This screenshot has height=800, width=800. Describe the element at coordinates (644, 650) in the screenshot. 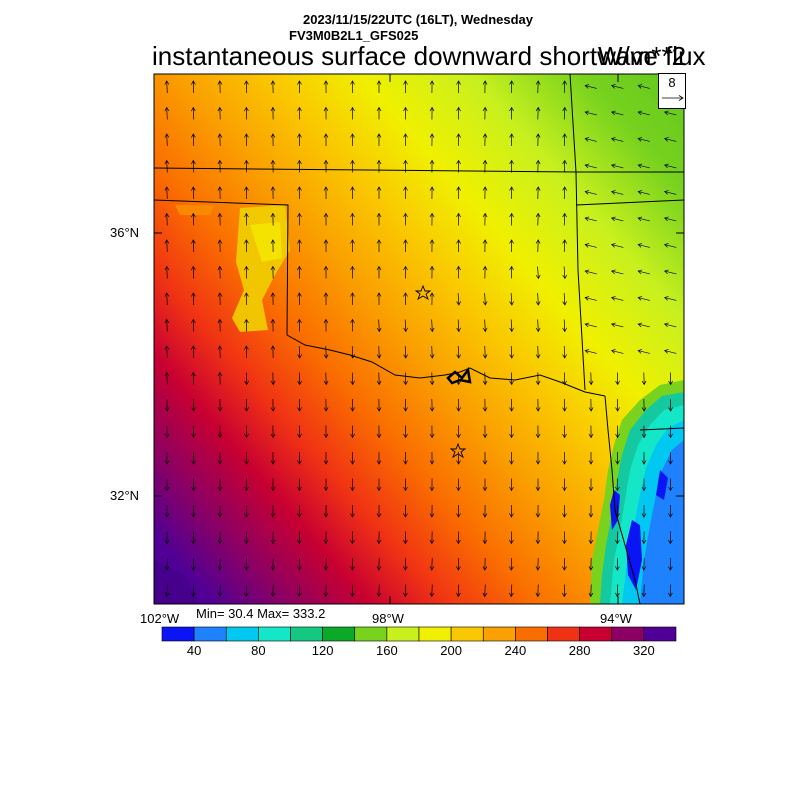

I see `colorbar-label: 320` at that location.